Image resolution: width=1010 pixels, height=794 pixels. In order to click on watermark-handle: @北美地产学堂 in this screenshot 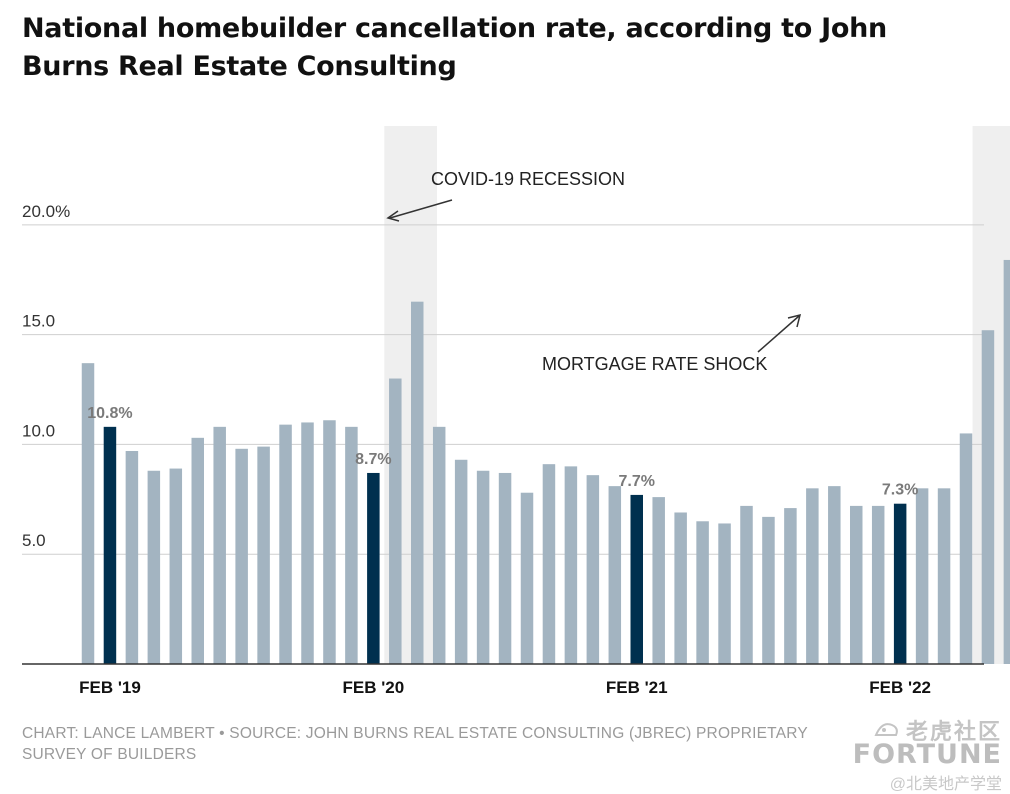, I will do `click(945, 784)`.